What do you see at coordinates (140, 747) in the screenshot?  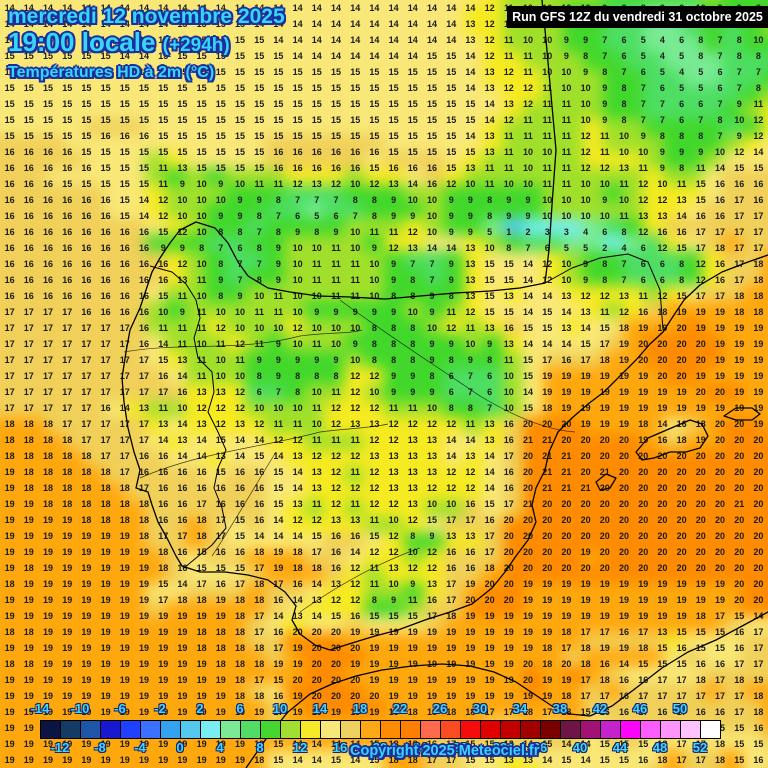 I see `legend-tick-label: -4` at bounding box center [140, 747].